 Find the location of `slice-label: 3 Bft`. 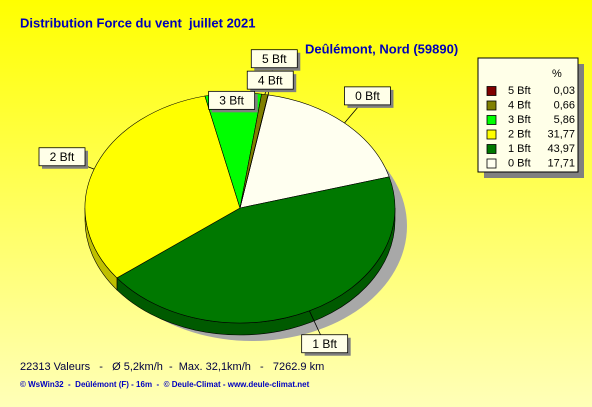

slice-label: 3 Bft is located at coordinates (231, 101).